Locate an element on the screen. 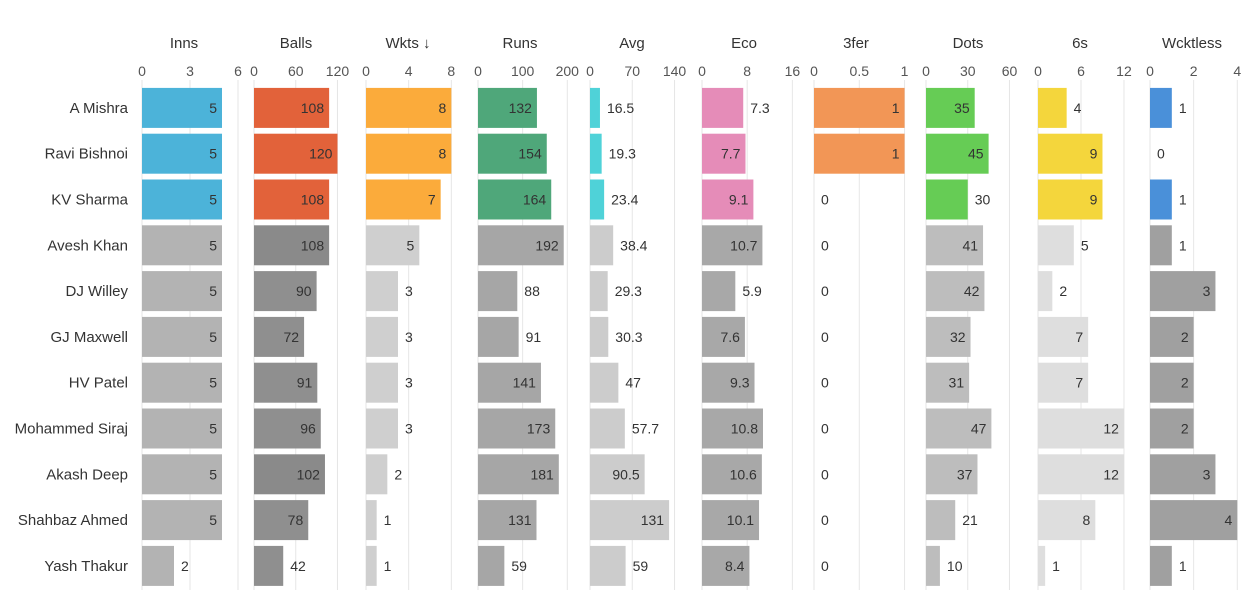  value-label: 181 is located at coordinates (542, 474).